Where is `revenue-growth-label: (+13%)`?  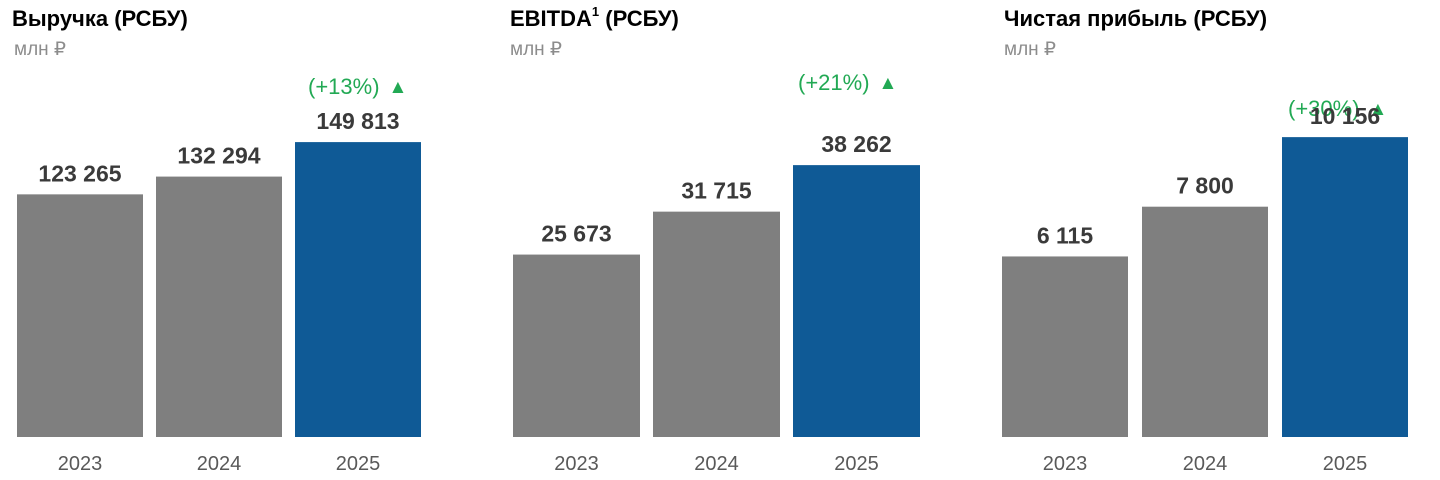
revenue-growth-label: (+13%) is located at coordinates (344, 86).